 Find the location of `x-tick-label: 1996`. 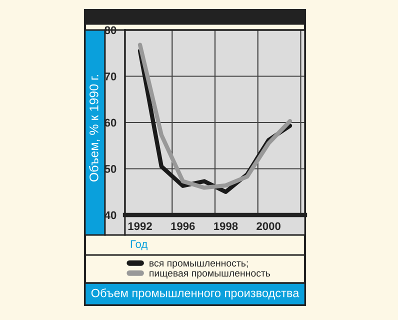

x-tick-label: 1996 is located at coordinates (183, 226).